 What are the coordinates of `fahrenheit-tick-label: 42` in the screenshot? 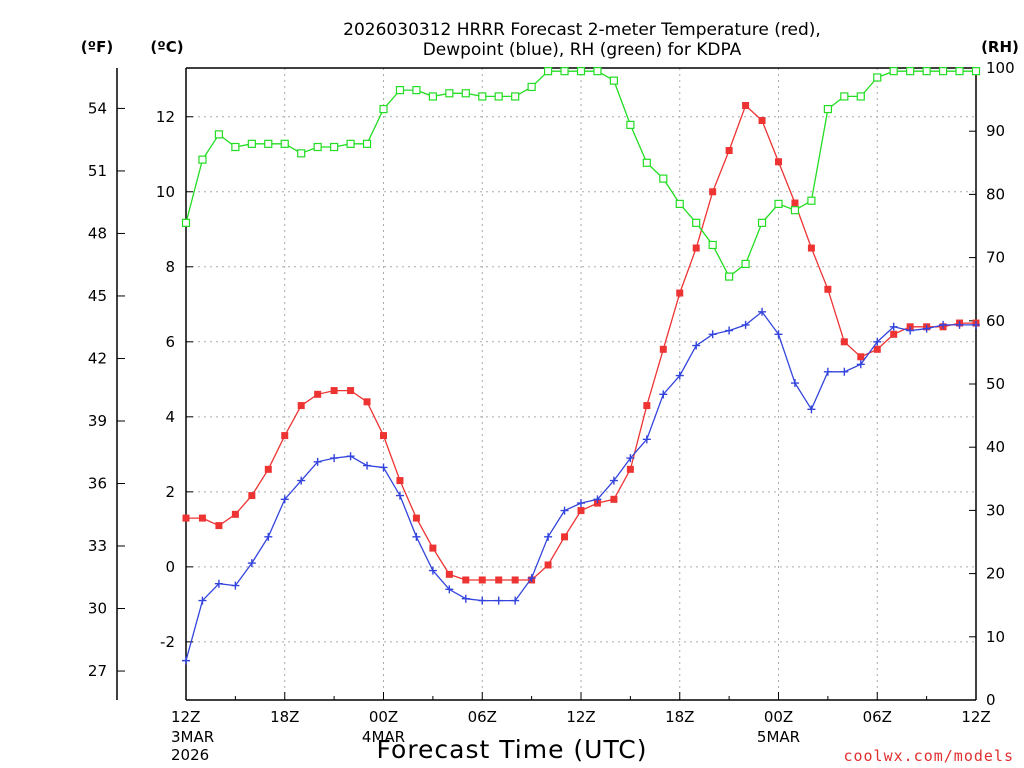 It's located at (97, 358).